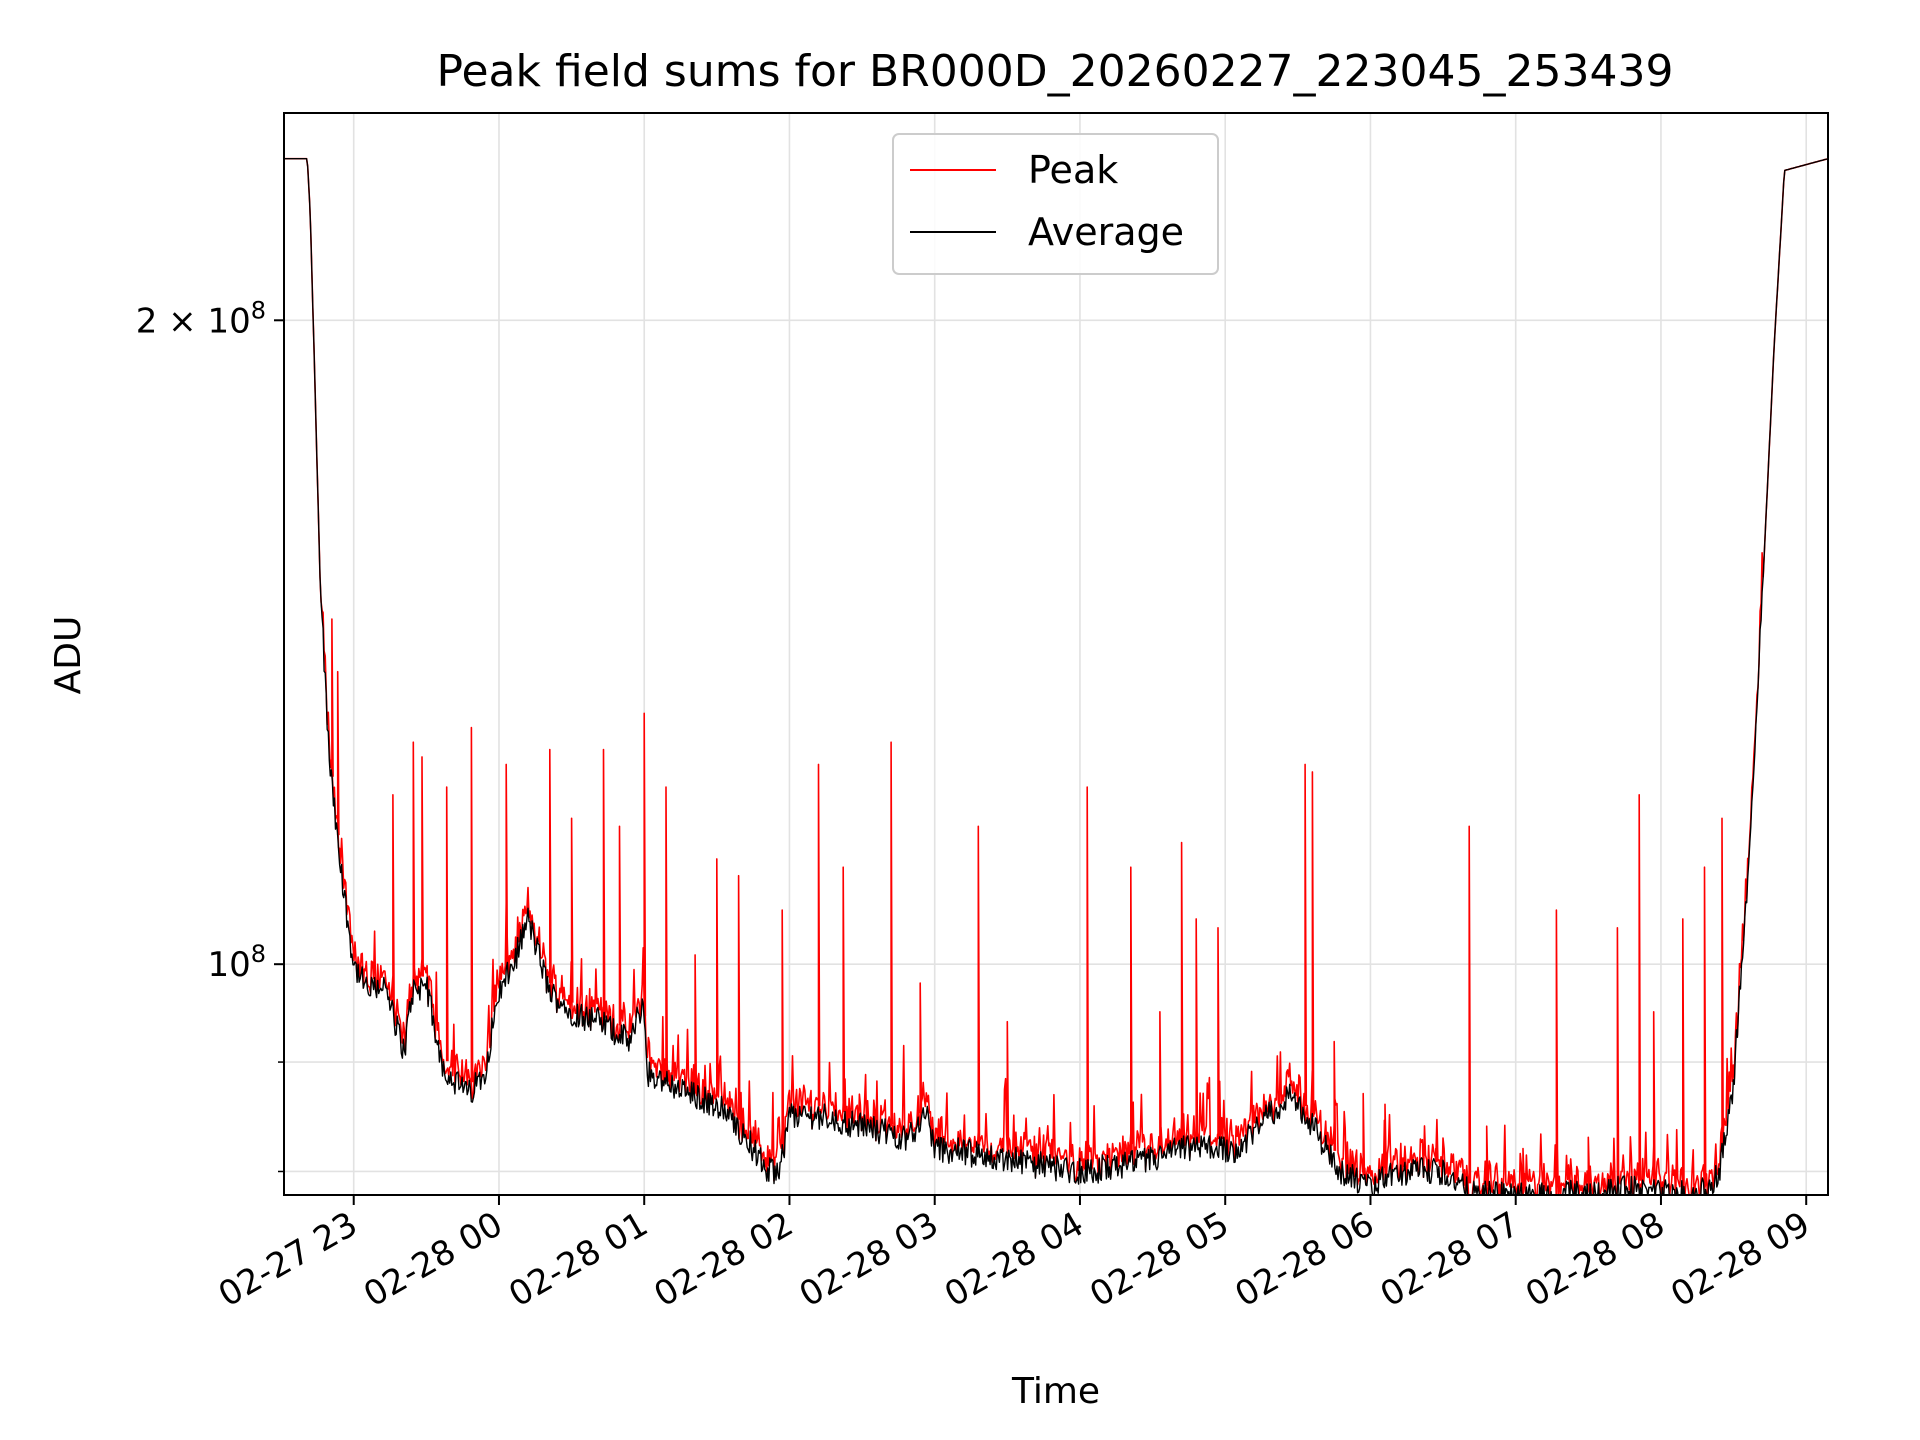  Describe the element at coordinates (201, 318) in the screenshot. I see `y-tick-label: 2 × 108` at that location.